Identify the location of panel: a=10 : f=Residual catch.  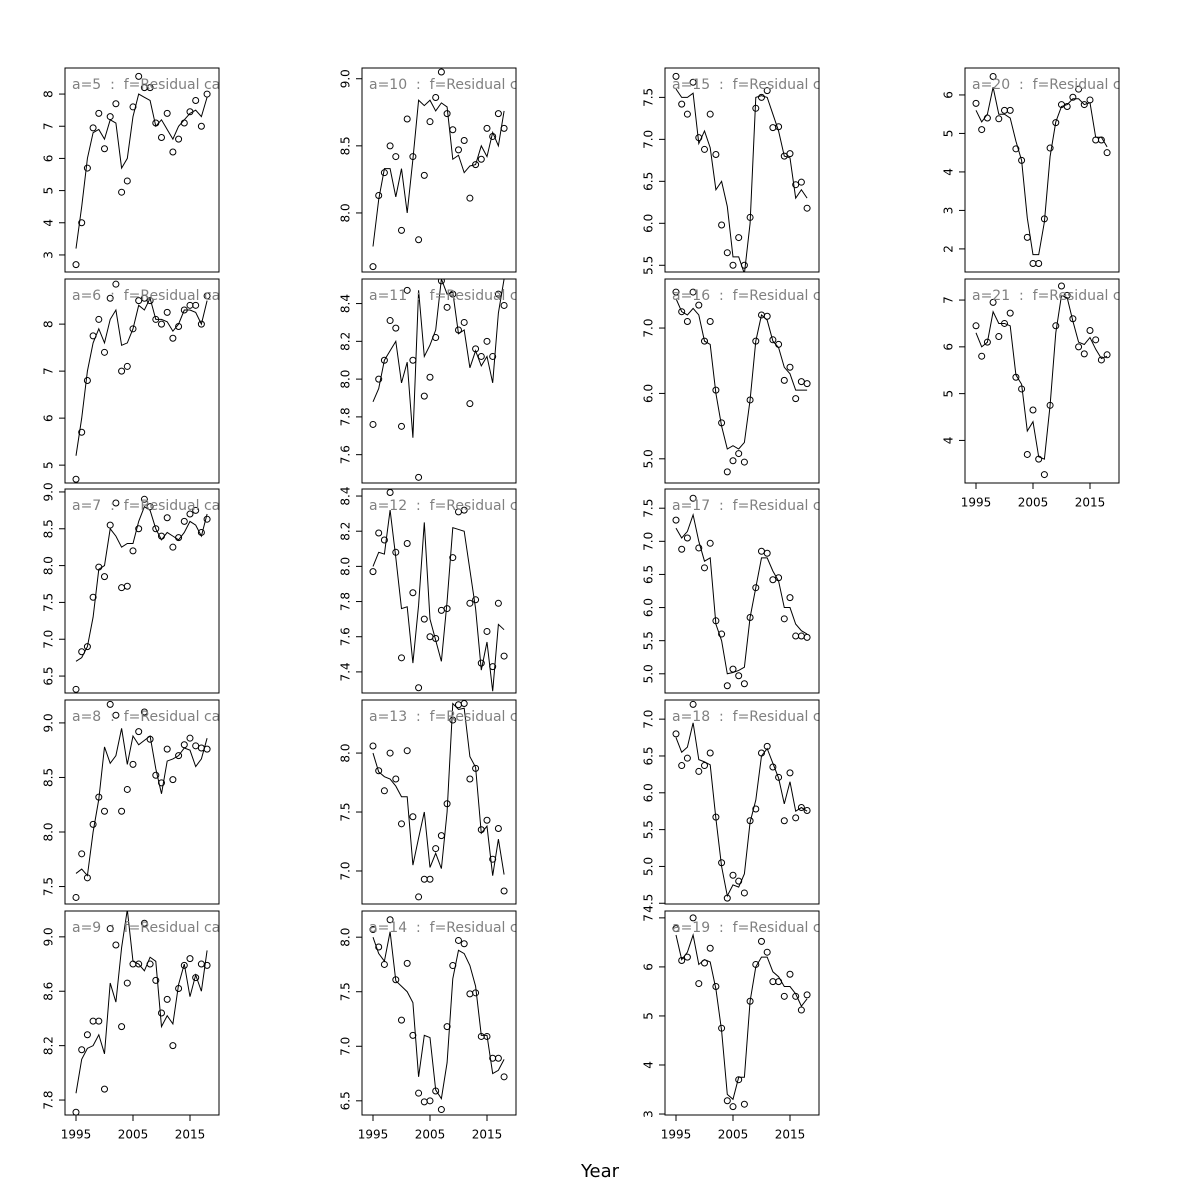
(442, 169).